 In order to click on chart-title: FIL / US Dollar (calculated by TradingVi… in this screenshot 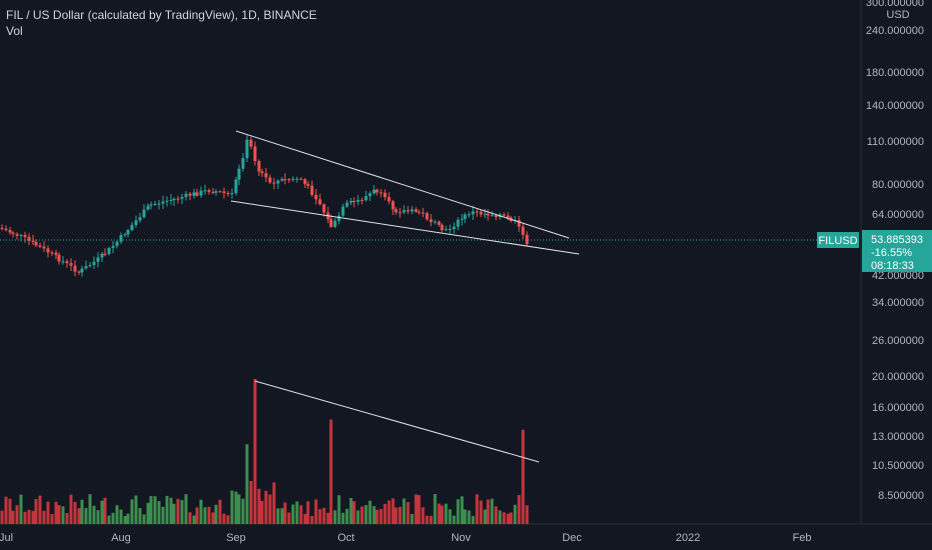, I will do `click(161, 15)`.